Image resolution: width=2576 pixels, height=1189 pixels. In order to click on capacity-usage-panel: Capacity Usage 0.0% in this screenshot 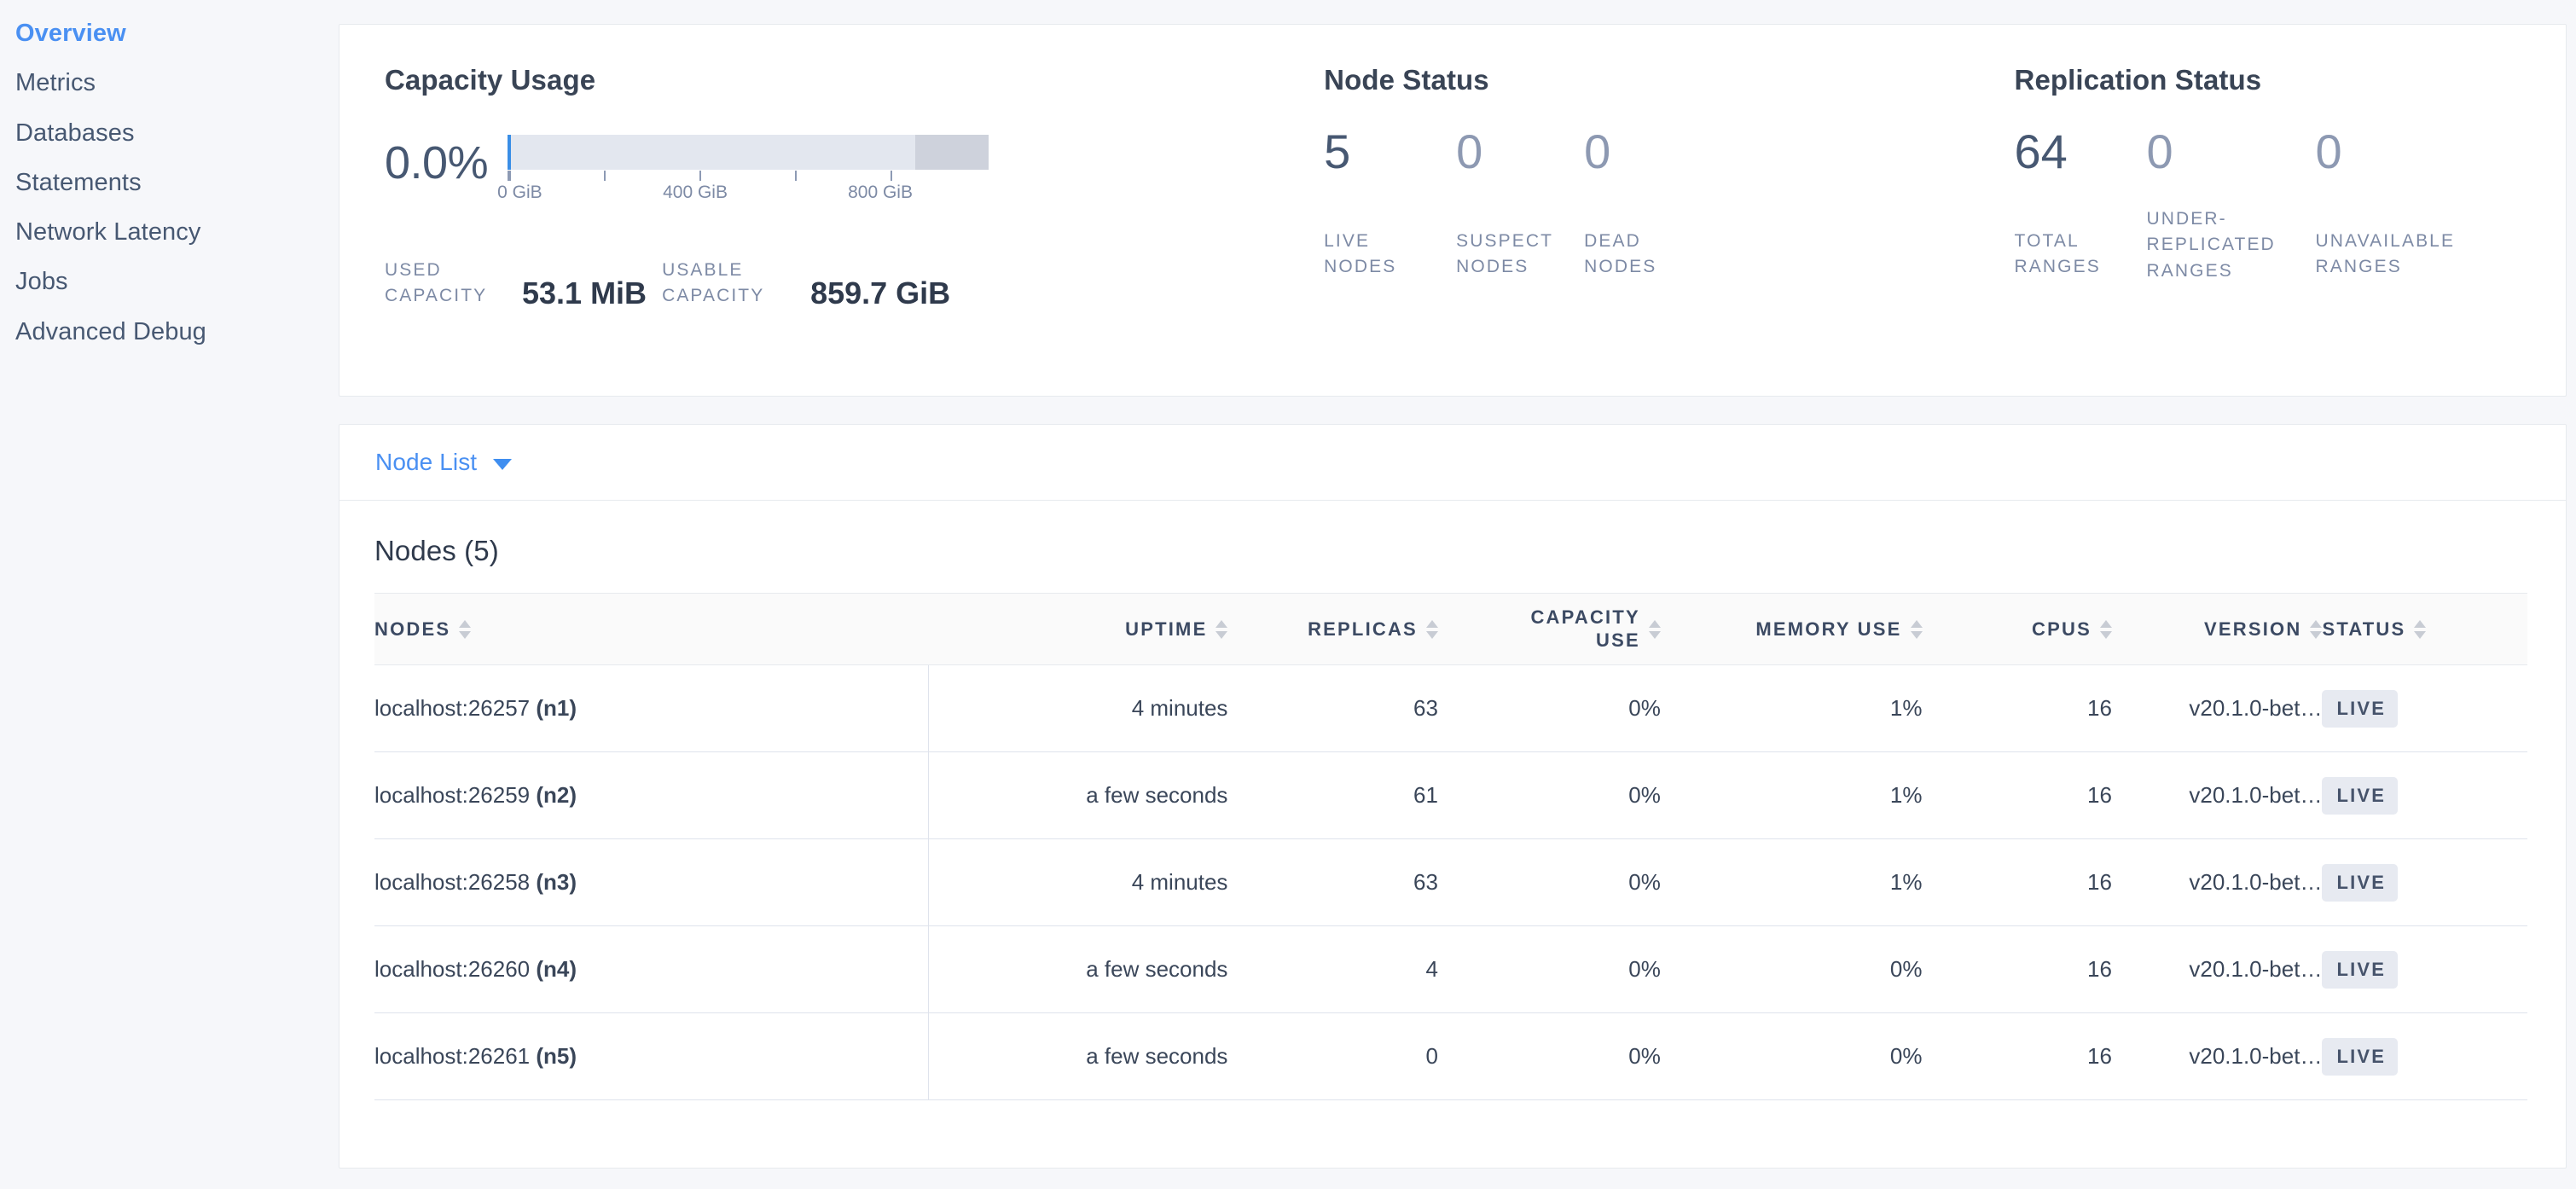, I will do `click(825, 210)`.